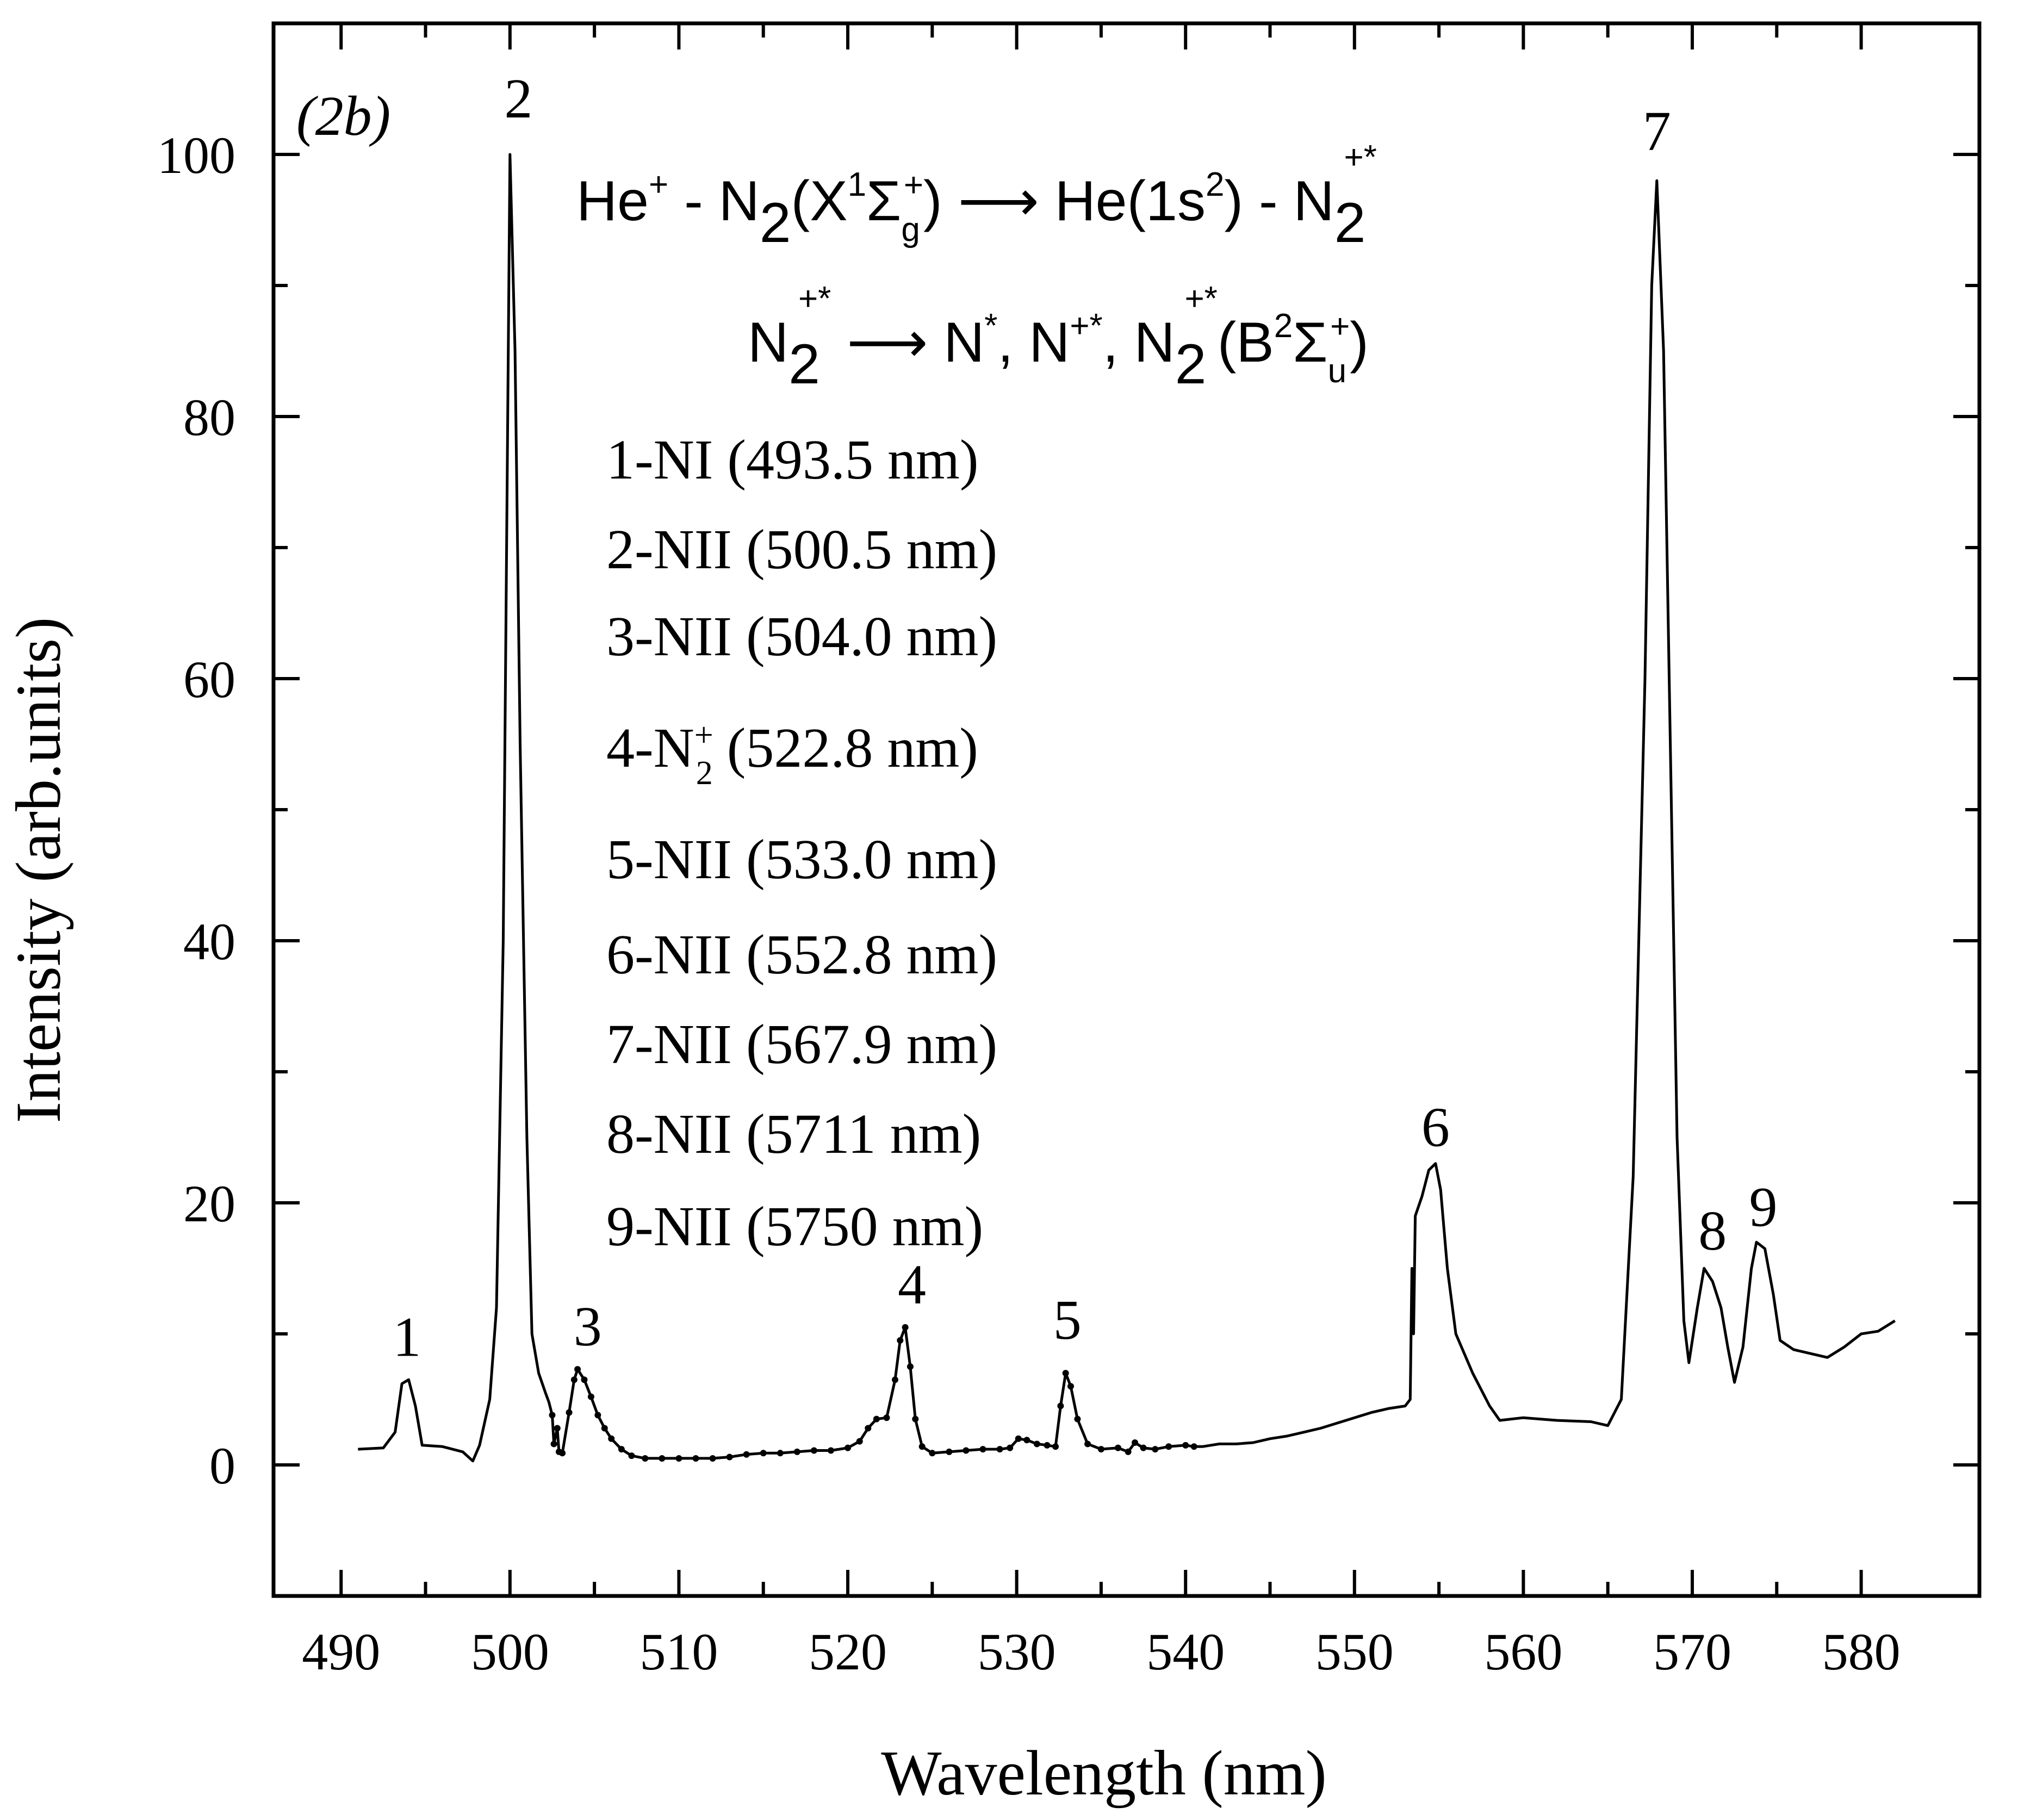 The image size is (2024, 1820). I want to click on legend-entry: 3-NII (504.0 nm), so click(801, 636).